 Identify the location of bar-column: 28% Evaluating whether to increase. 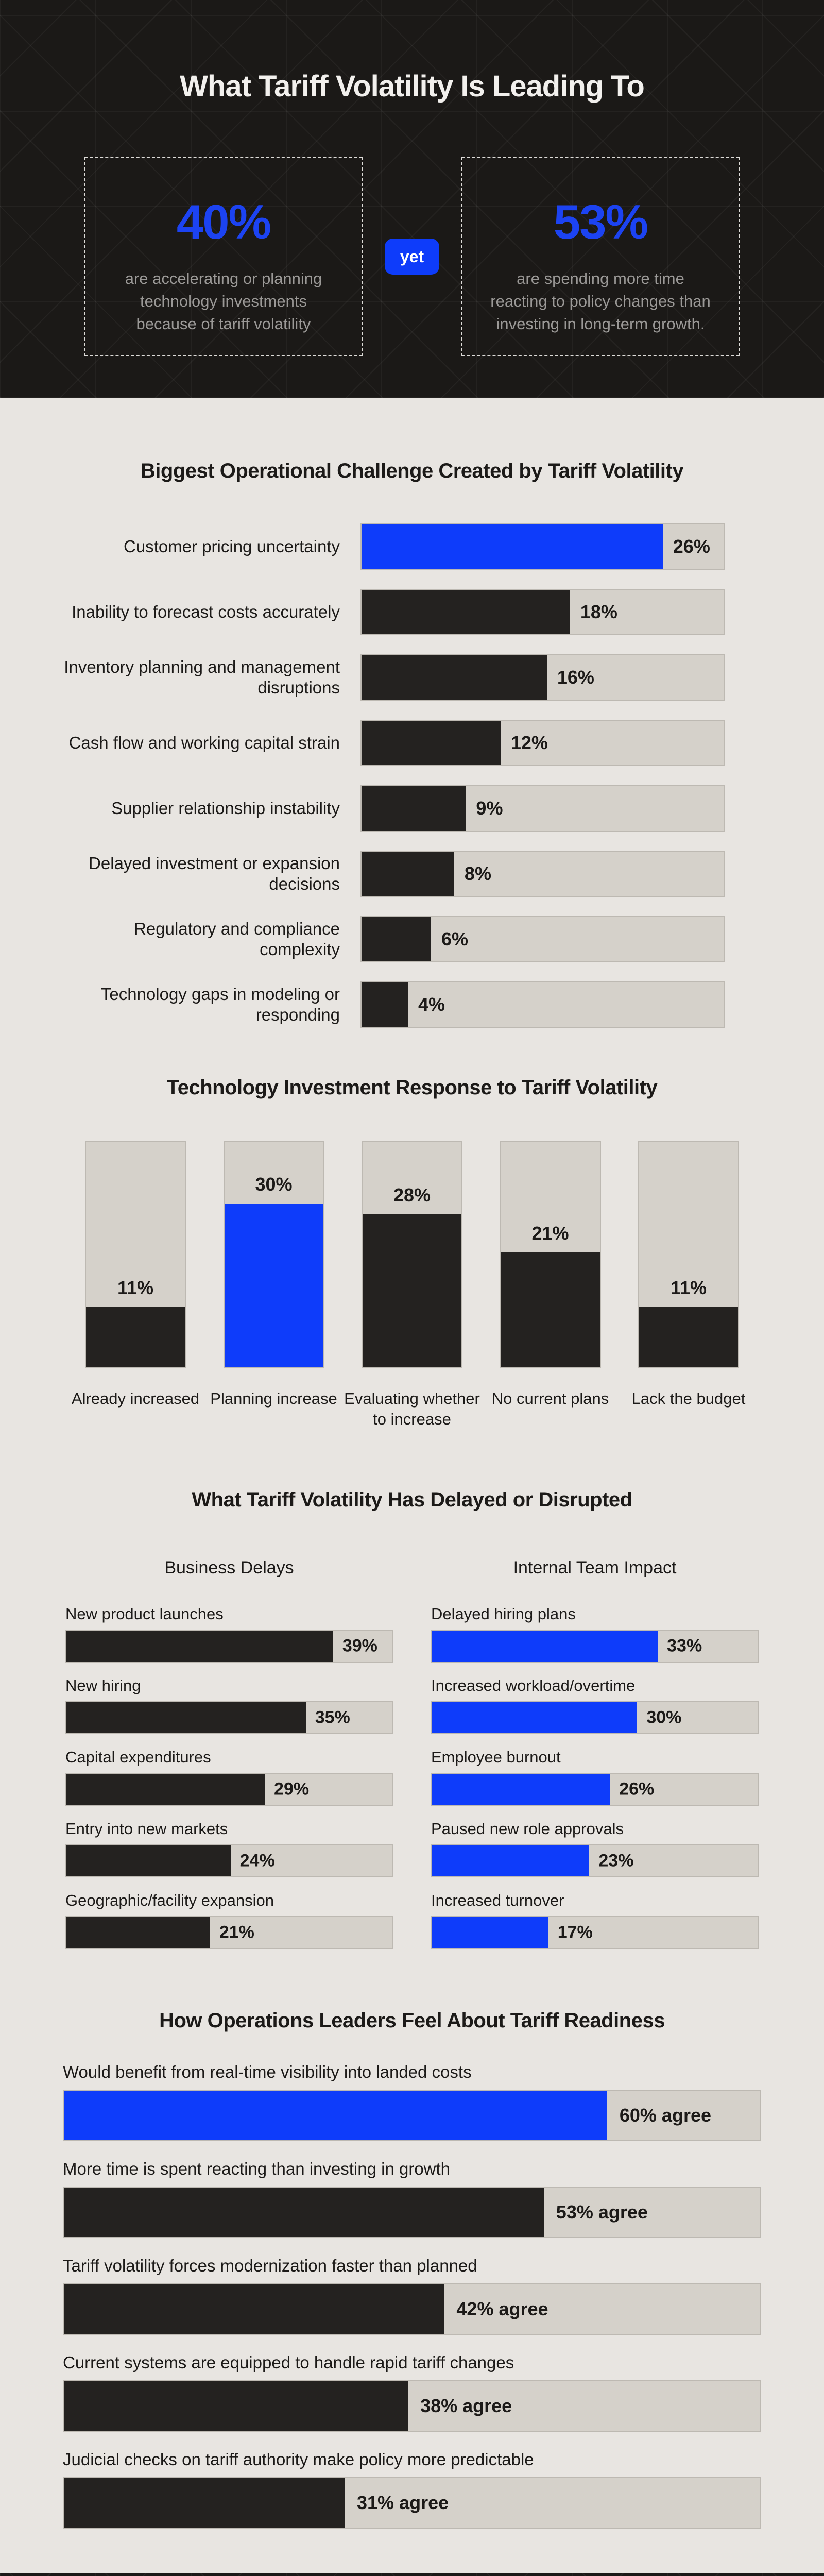
(412, 1285).